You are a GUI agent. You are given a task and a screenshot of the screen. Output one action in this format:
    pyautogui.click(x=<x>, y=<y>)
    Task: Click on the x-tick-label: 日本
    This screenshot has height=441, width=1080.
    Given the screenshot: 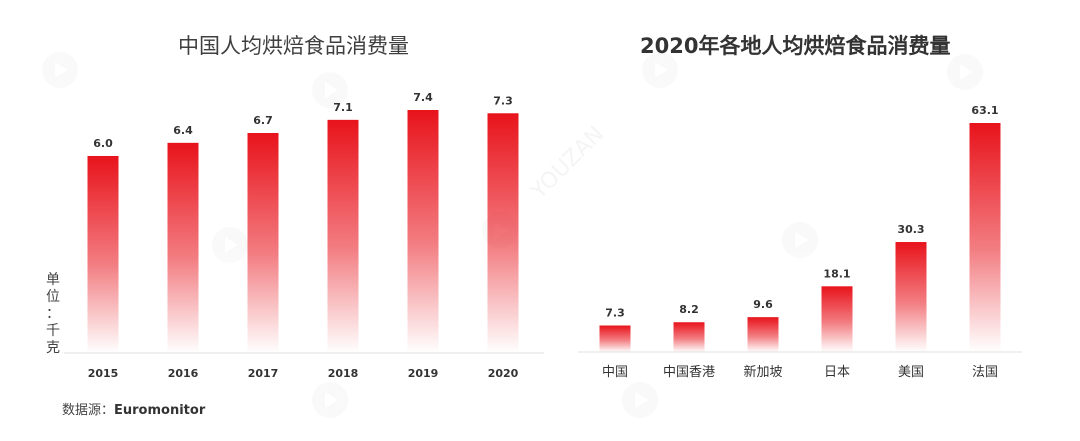 What is the action you would take?
    pyautogui.click(x=837, y=372)
    